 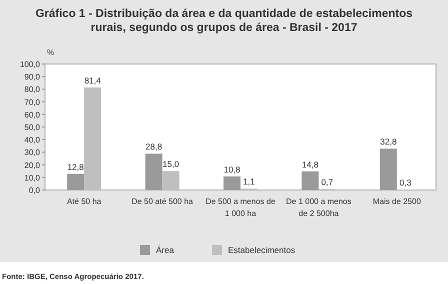 I want to click on y-tick-label: 80,0, so click(x=32, y=89).